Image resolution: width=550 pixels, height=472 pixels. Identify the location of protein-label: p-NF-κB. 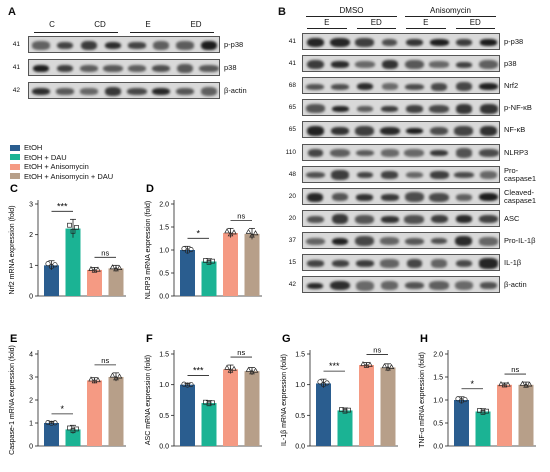
(518, 108).